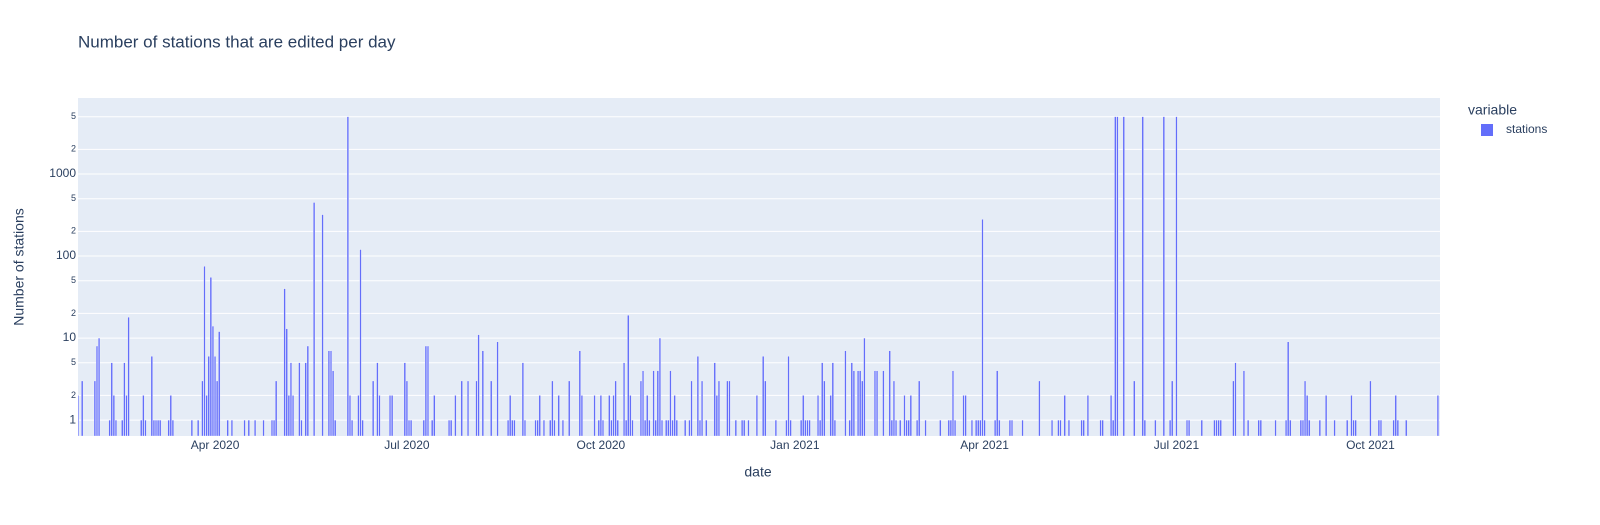  What do you see at coordinates (66, 255) in the screenshot?
I see `y-tick-label: 100` at bounding box center [66, 255].